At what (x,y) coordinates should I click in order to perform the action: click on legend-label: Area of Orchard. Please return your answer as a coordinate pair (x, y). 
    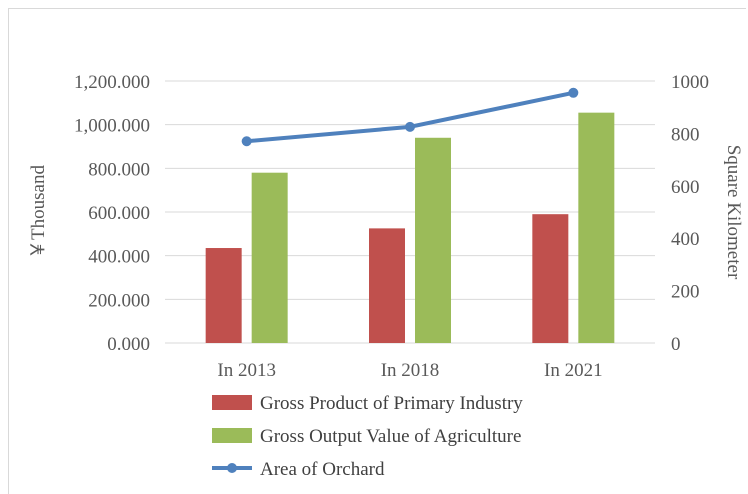
    Looking at the image, I should click on (322, 469).